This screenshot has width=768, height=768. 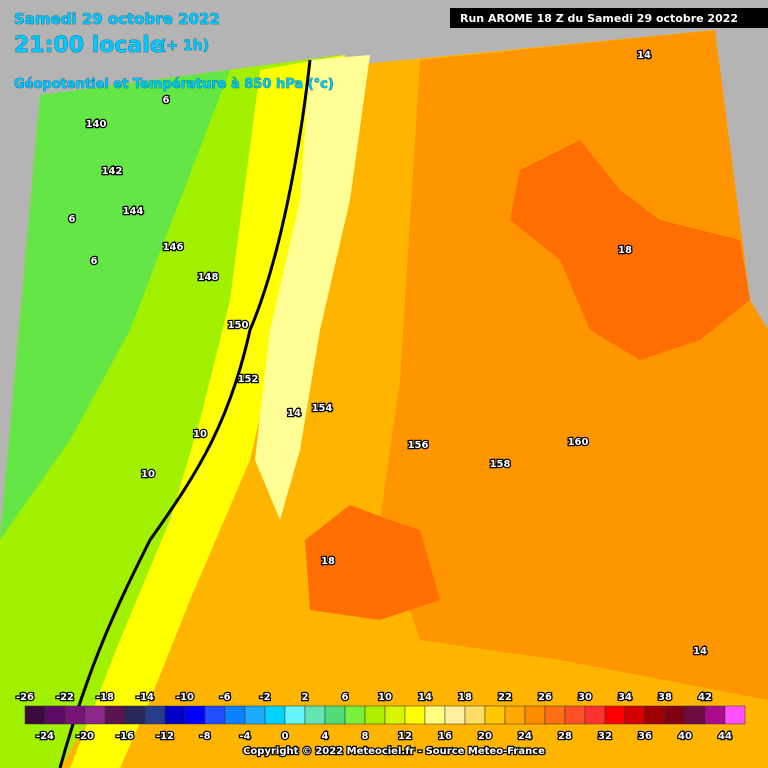 What do you see at coordinates (264, 697) in the screenshot?
I see `colorbar-tick-label: -2` at bounding box center [264, 697].